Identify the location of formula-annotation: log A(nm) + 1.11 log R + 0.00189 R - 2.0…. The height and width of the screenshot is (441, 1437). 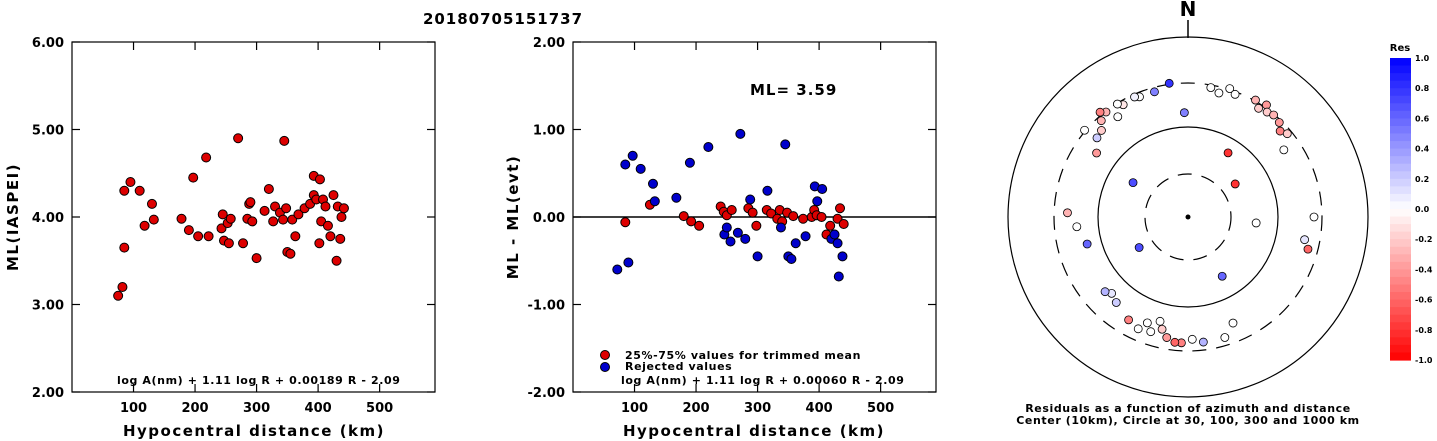
(258, 380).